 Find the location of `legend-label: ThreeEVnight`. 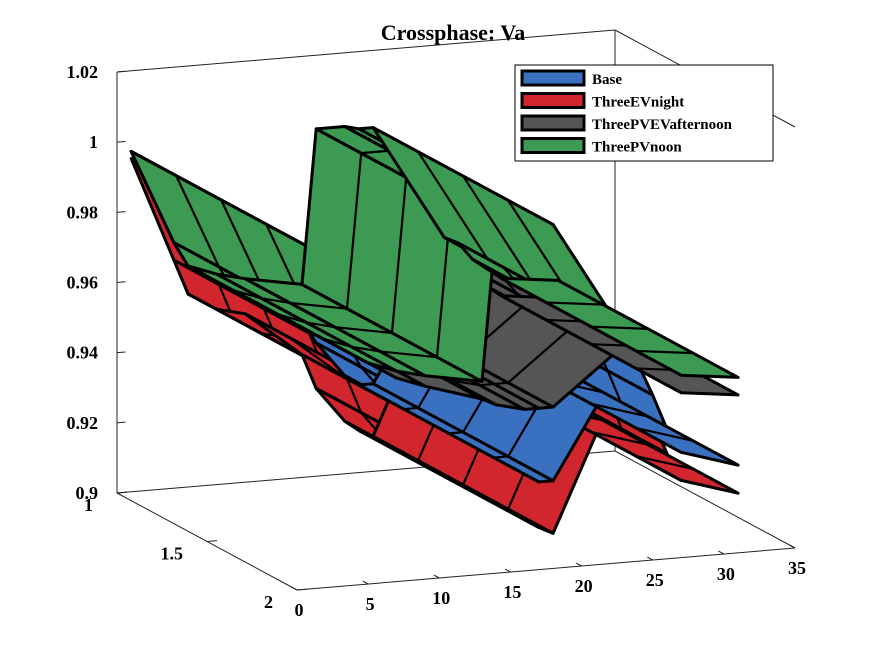

legend-label: ThreeEVnight is located at coordinates (638, 103).